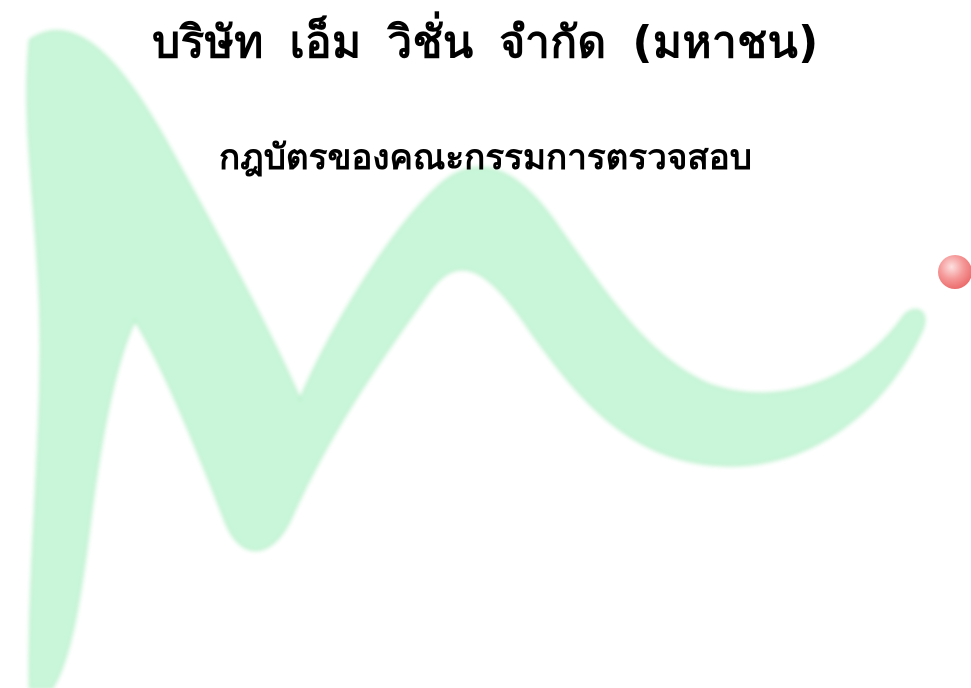 This screenshot has height=688, width=971. Describe the element at coordinates (954, 272) in the screenshot. I see `logo-red-dot` at that location.